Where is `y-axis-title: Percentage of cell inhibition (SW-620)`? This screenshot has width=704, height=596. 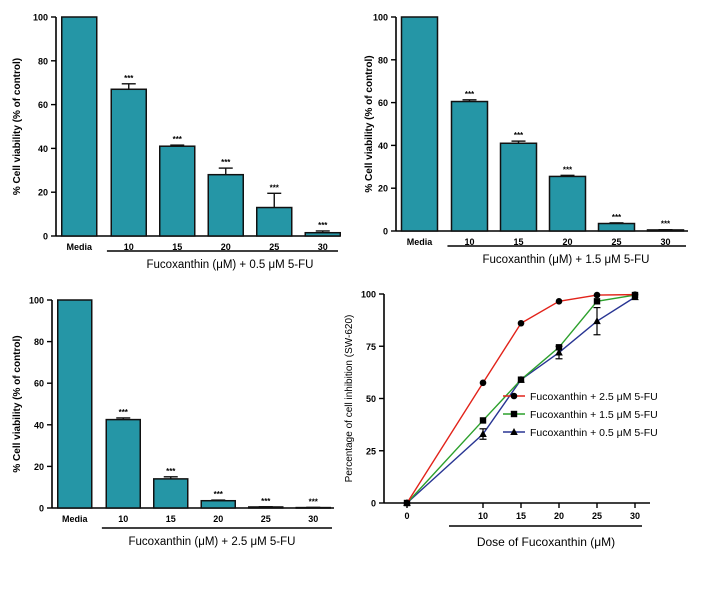
y-axis-title: Percentage of cell inhibition (SW-620) is located at coordinates (349, 399).